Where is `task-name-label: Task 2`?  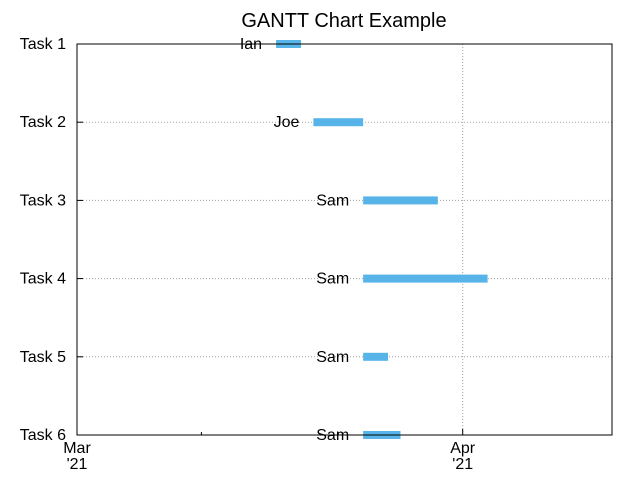 task-name-label: Task 2 is located at coordinates (43, 122).